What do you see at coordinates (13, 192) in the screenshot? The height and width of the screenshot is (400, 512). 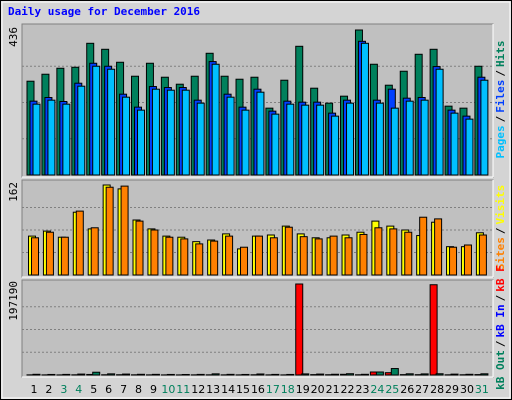 I see `y-tick-label: 162` at bounding box center [13, 192].